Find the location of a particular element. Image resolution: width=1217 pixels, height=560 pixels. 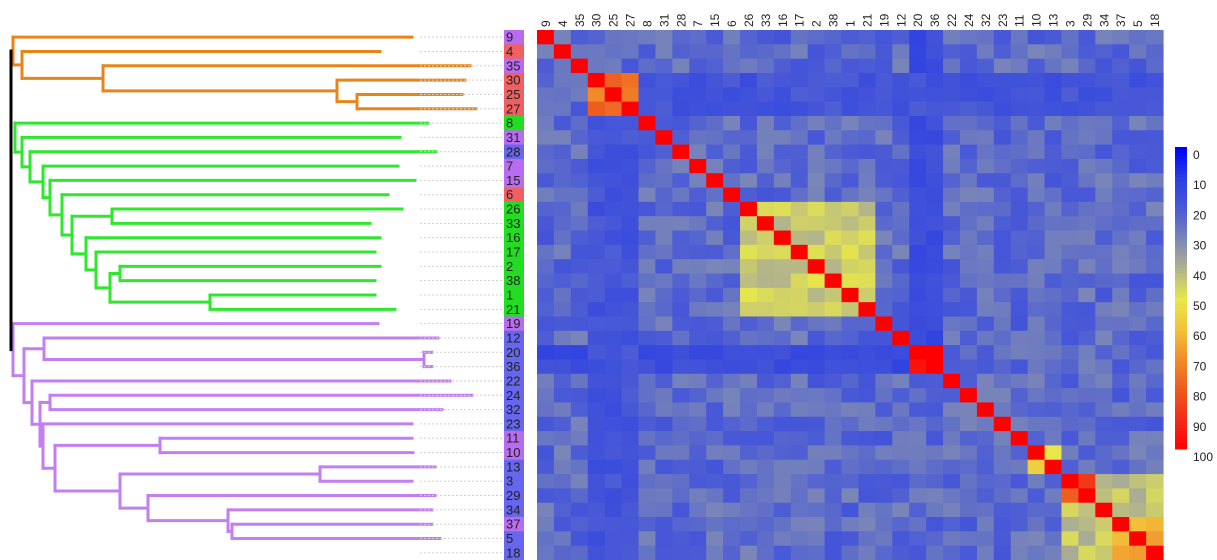

row-label: 31 is located at coordinates (513, 137).